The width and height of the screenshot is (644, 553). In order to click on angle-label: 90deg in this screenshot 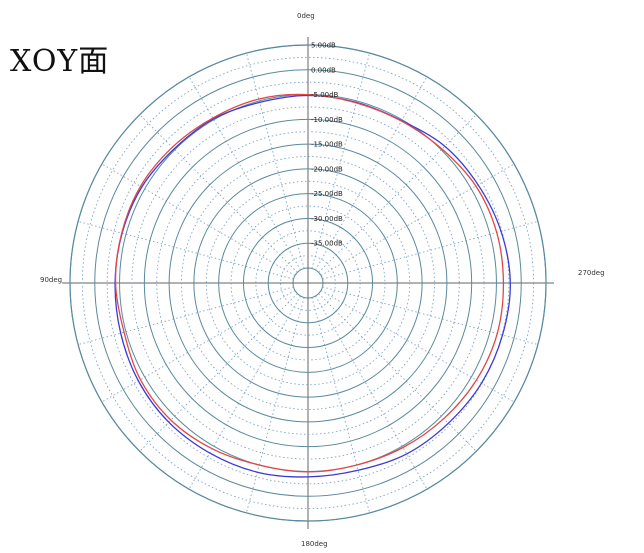, I will do `click(51, 280)`.